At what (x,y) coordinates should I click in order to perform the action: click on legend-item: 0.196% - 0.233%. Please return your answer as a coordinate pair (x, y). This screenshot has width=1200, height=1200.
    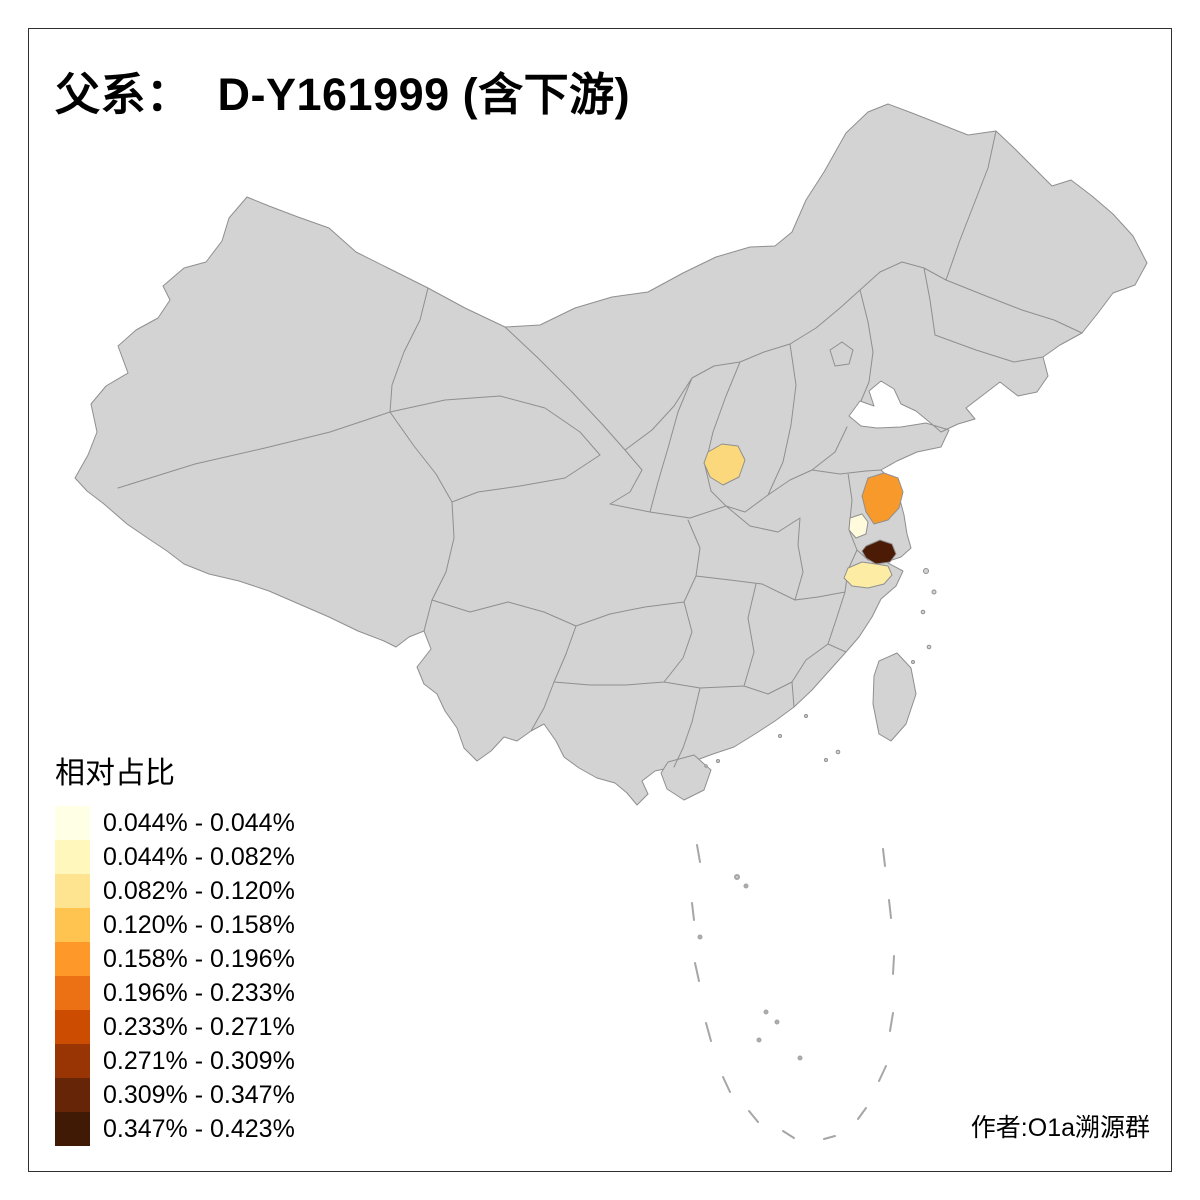
    Looking at the image, I should click on (175, 993).